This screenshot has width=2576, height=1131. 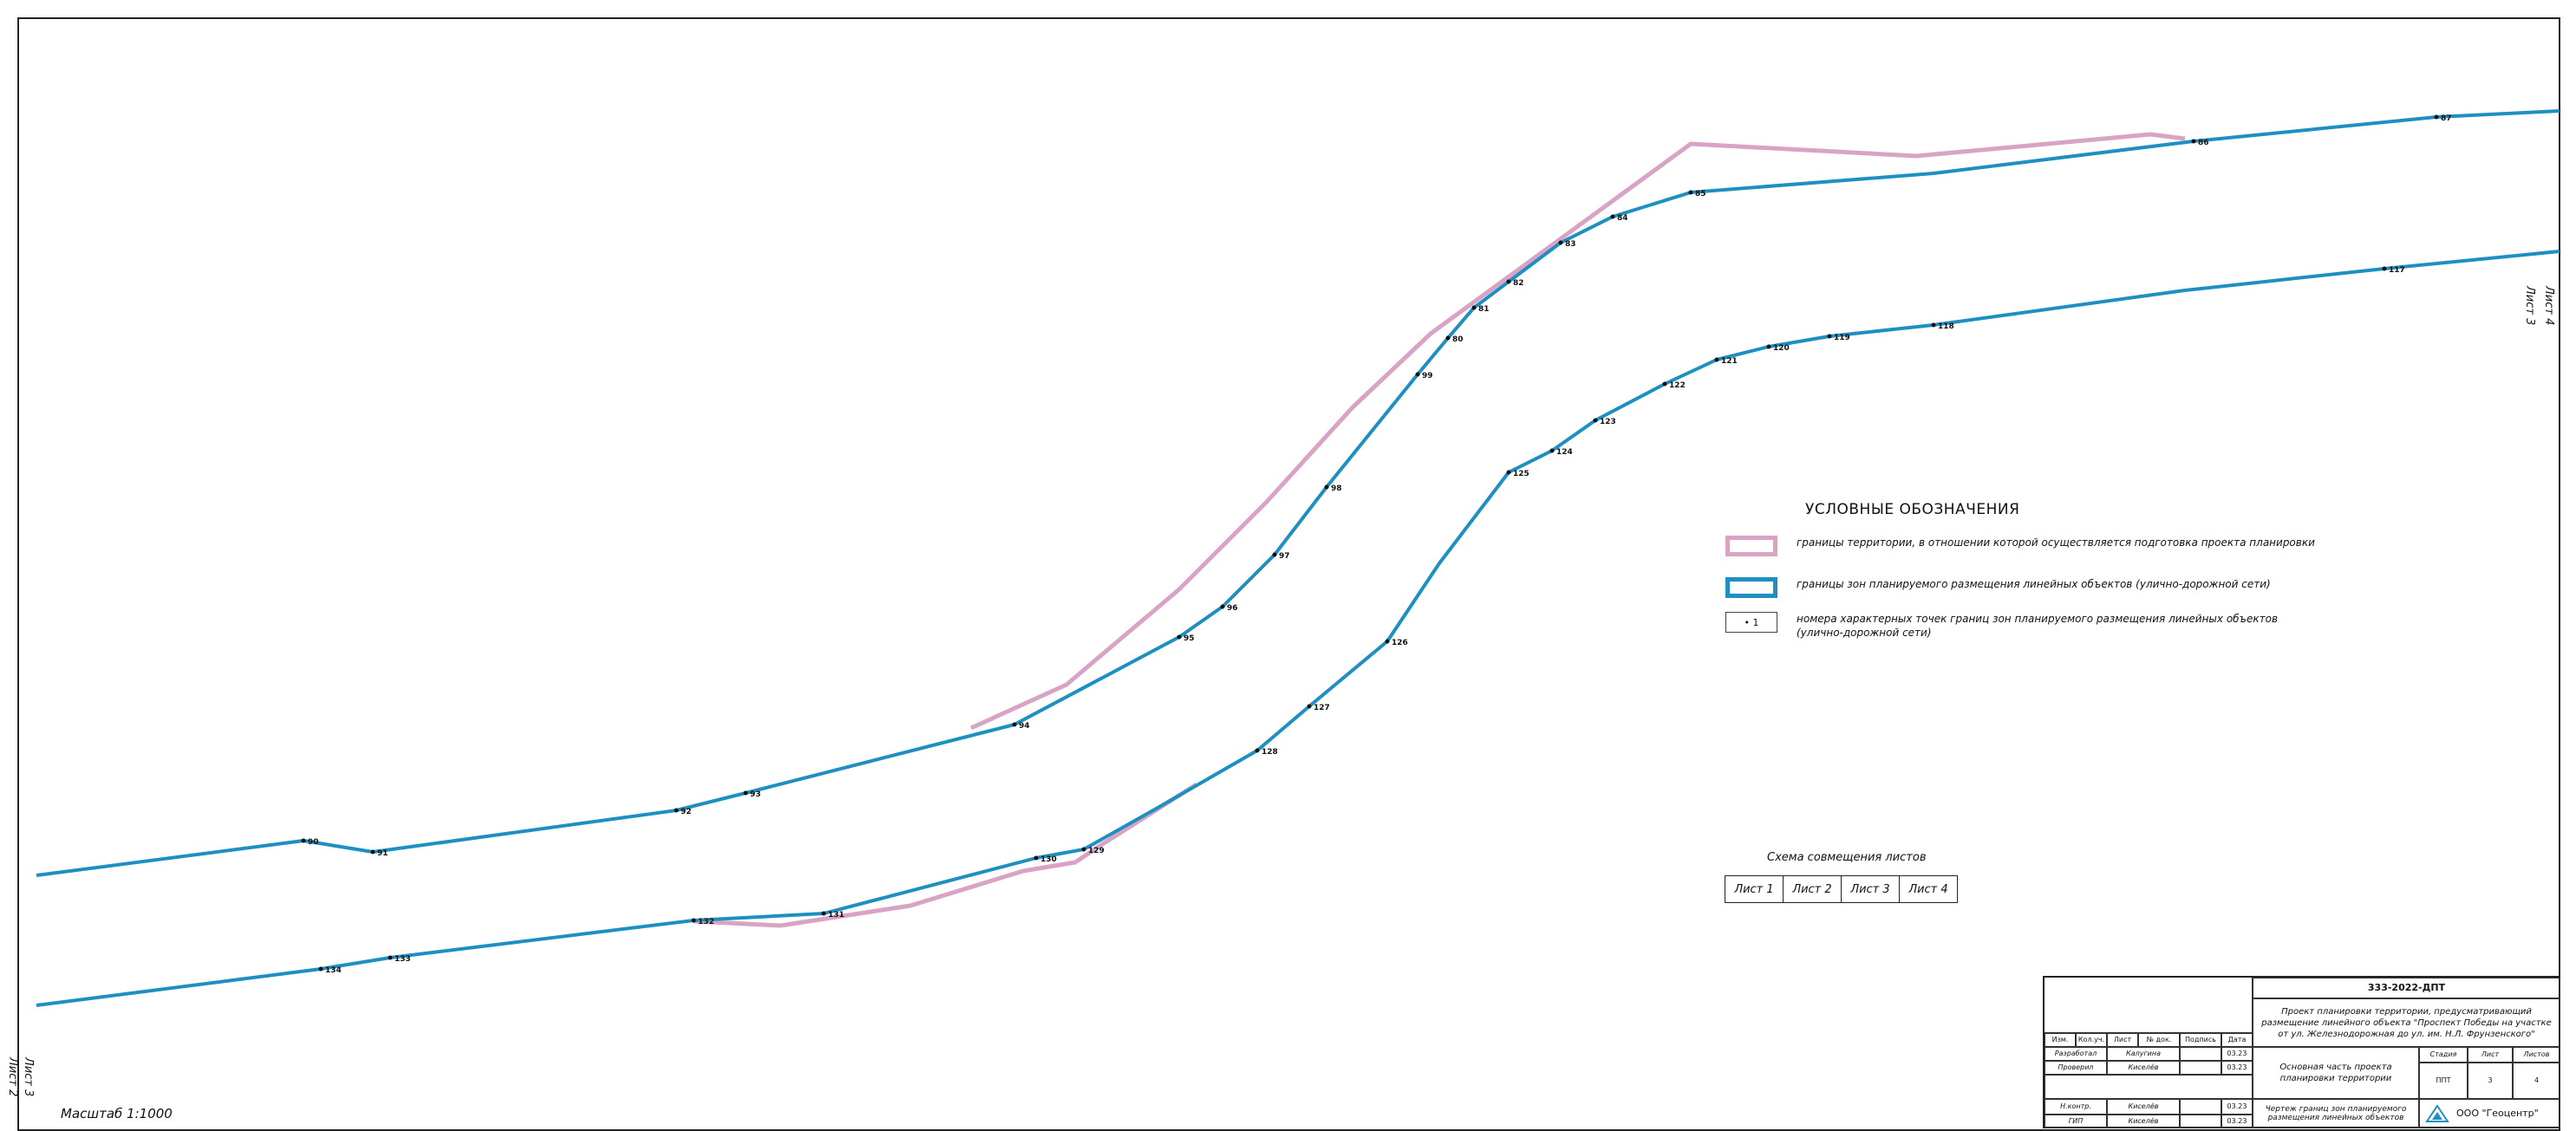 I want to click on tb-col-izm: Изм., so click(x=2060, y=1040).